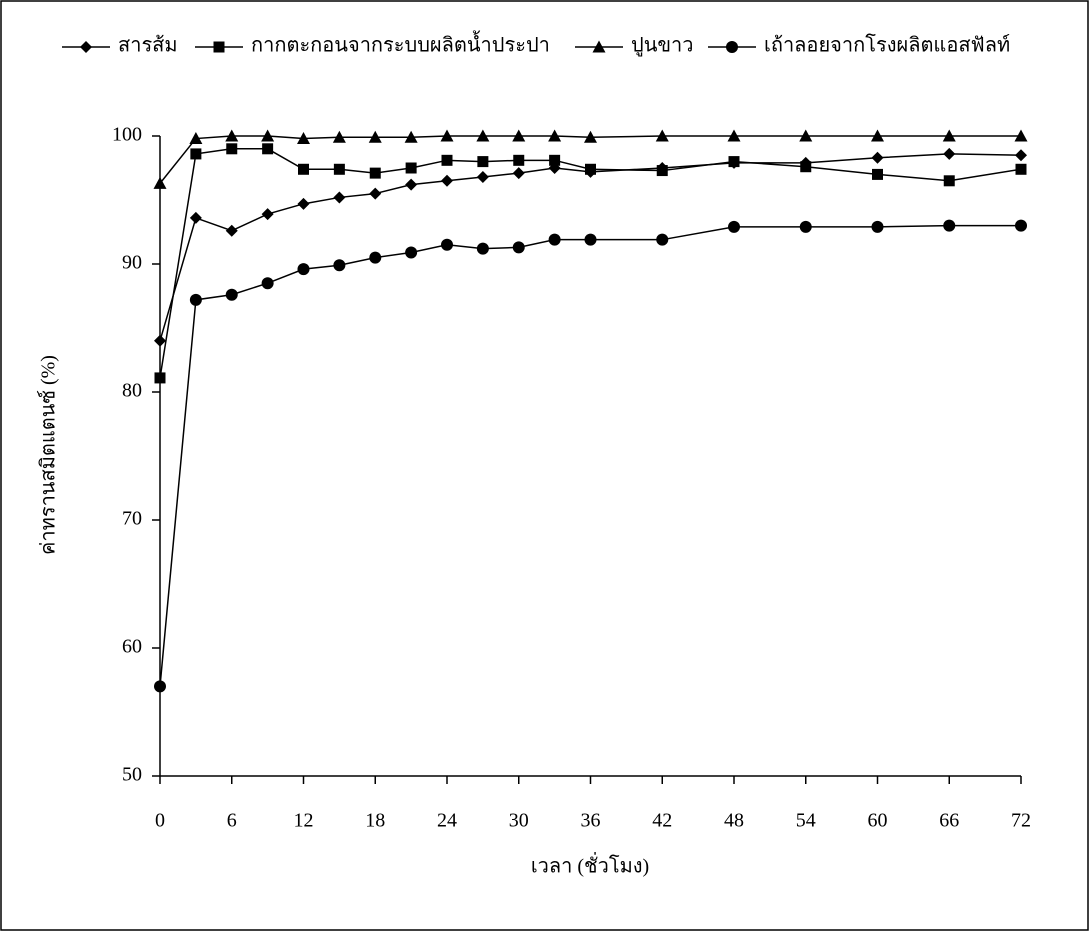 The width and height of the screenshot is (1090, 931). I want to click on y-axis-label: ค่าทรานสมิตแตนซ์ (%), so click(48, 455).